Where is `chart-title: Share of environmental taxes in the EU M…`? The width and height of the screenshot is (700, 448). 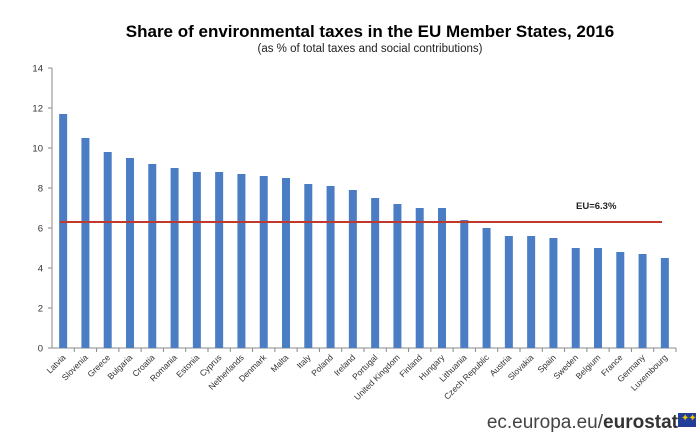 chart-title: Share of environmental taxes in the EU M… is located at coordinates (370, 31).